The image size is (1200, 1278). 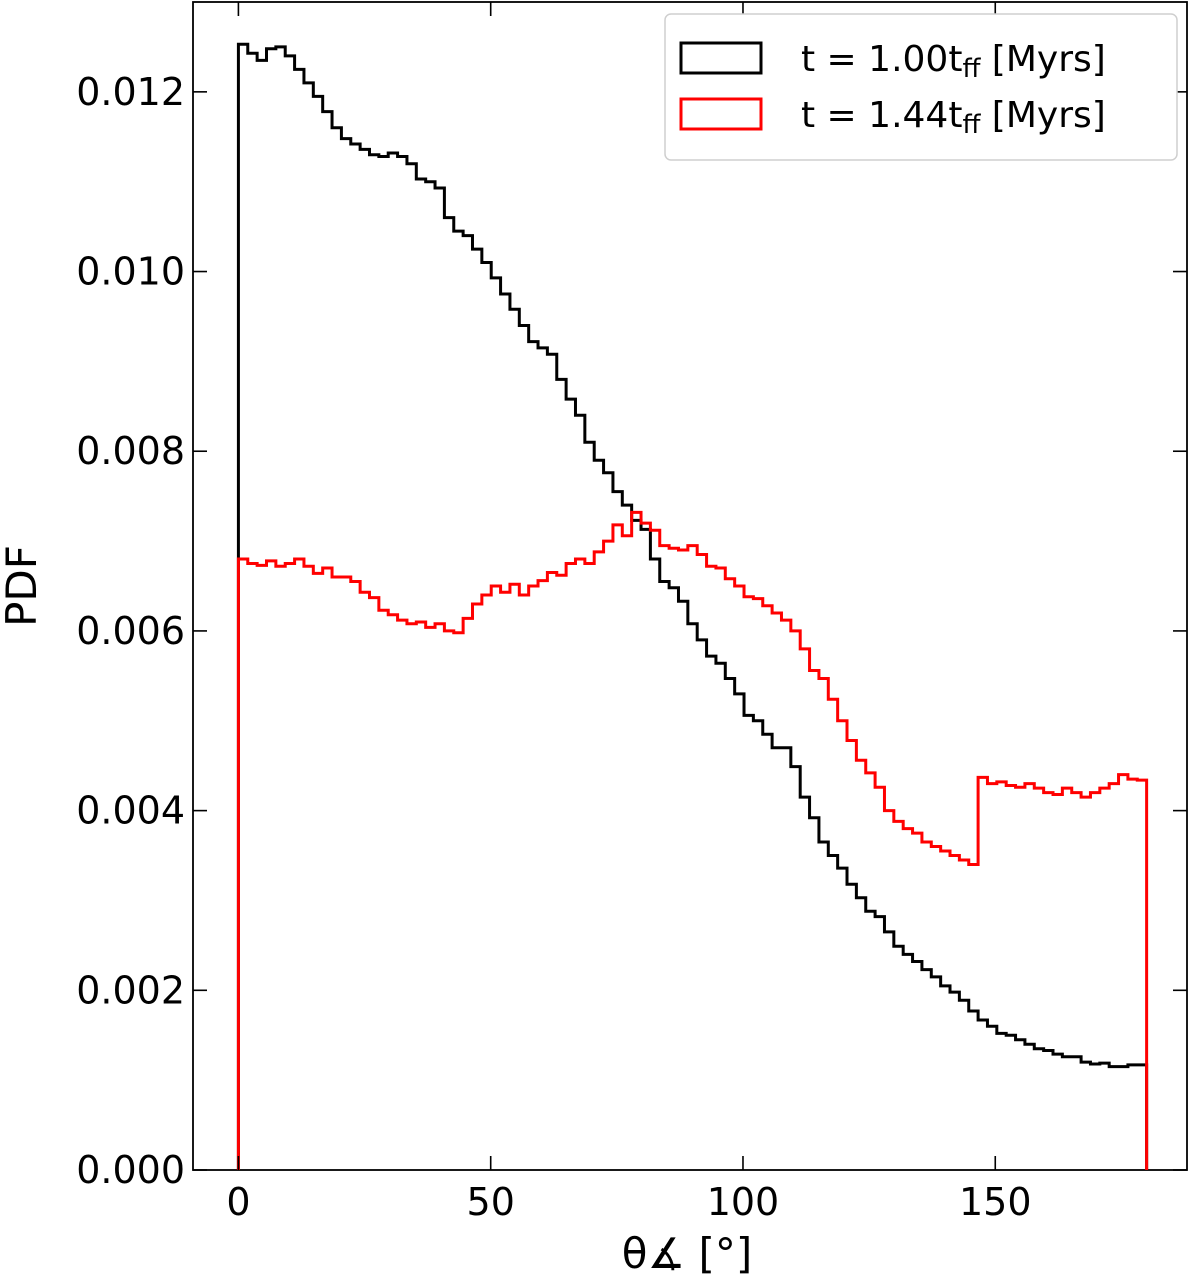 I want to click on y-tick-label: 0.012, so click(x=130, y=92).